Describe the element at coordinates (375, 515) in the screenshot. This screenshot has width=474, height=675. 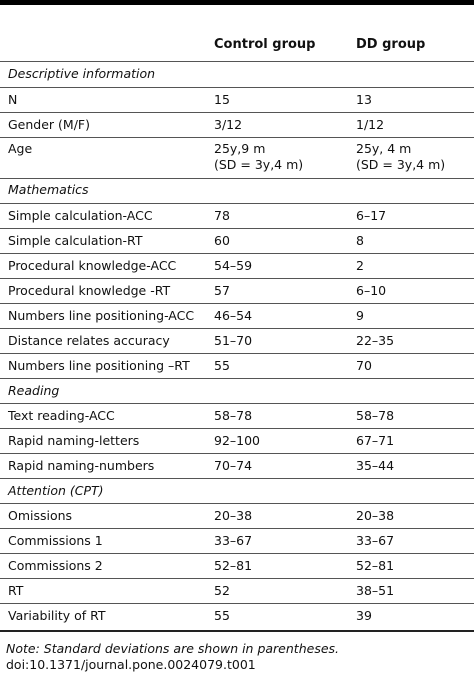
I see `cell-dd-group: 20–38` at that location.